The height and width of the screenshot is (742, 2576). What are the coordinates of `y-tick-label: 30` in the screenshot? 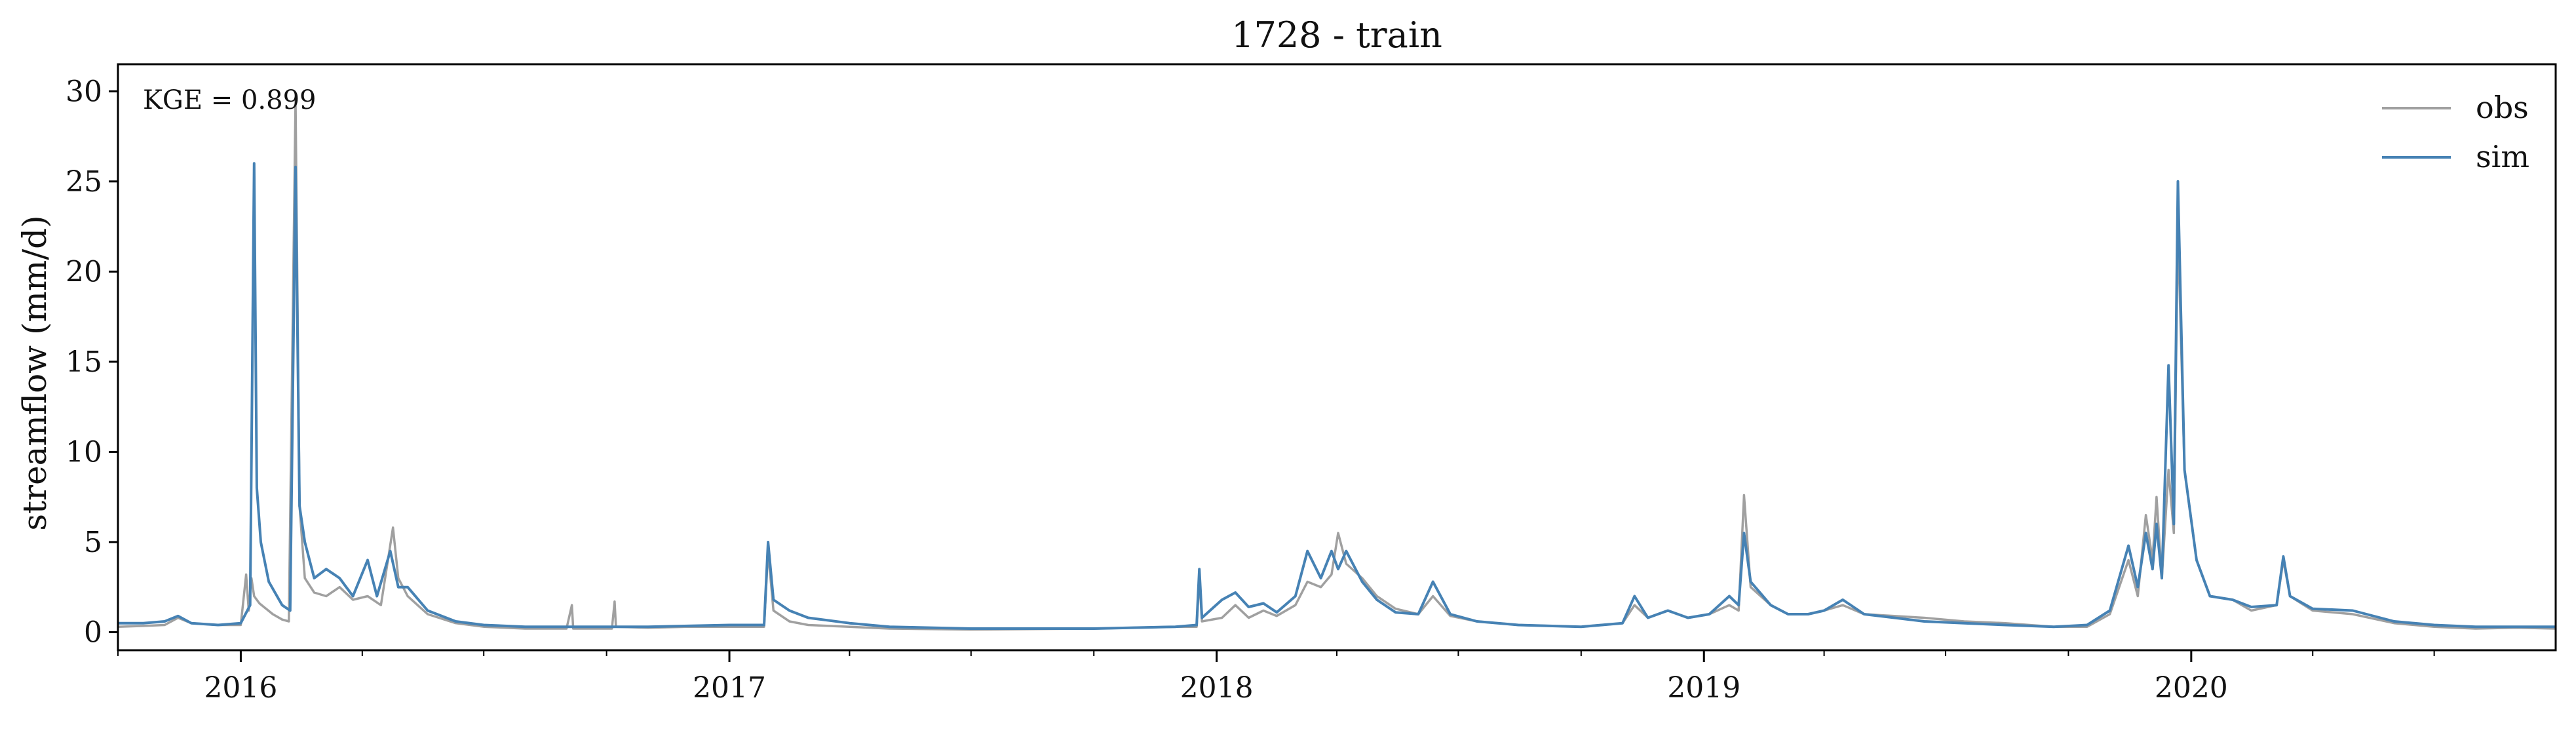 It's located at (84, 91).